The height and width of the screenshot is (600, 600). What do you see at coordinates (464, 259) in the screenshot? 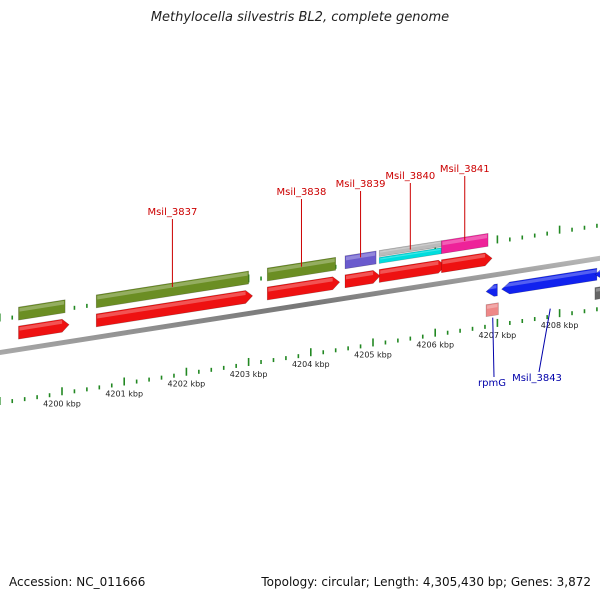
I see `cds-msil-3841-shine` at bounding box center [464, 259].